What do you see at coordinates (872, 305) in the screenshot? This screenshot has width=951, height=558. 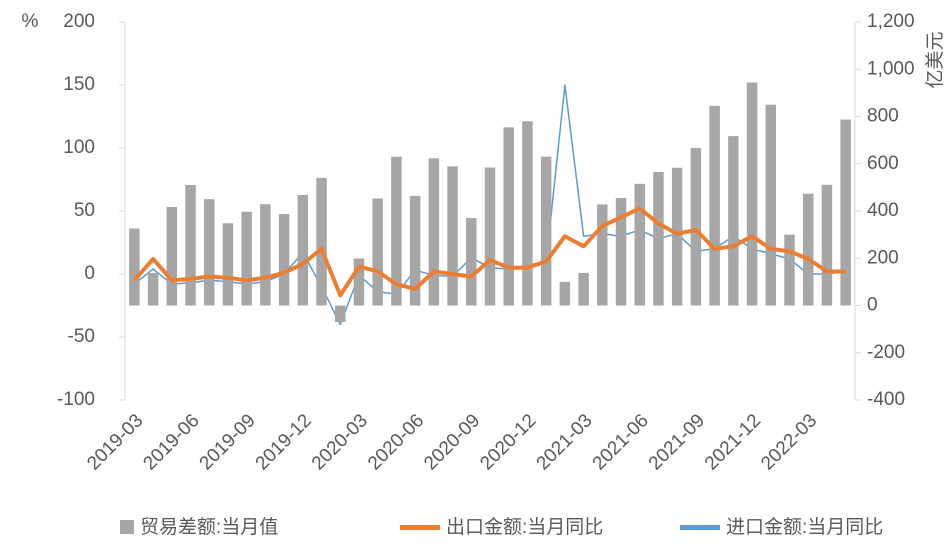 I see `y2-tick-label: 0` at bounding box center [872, 305].